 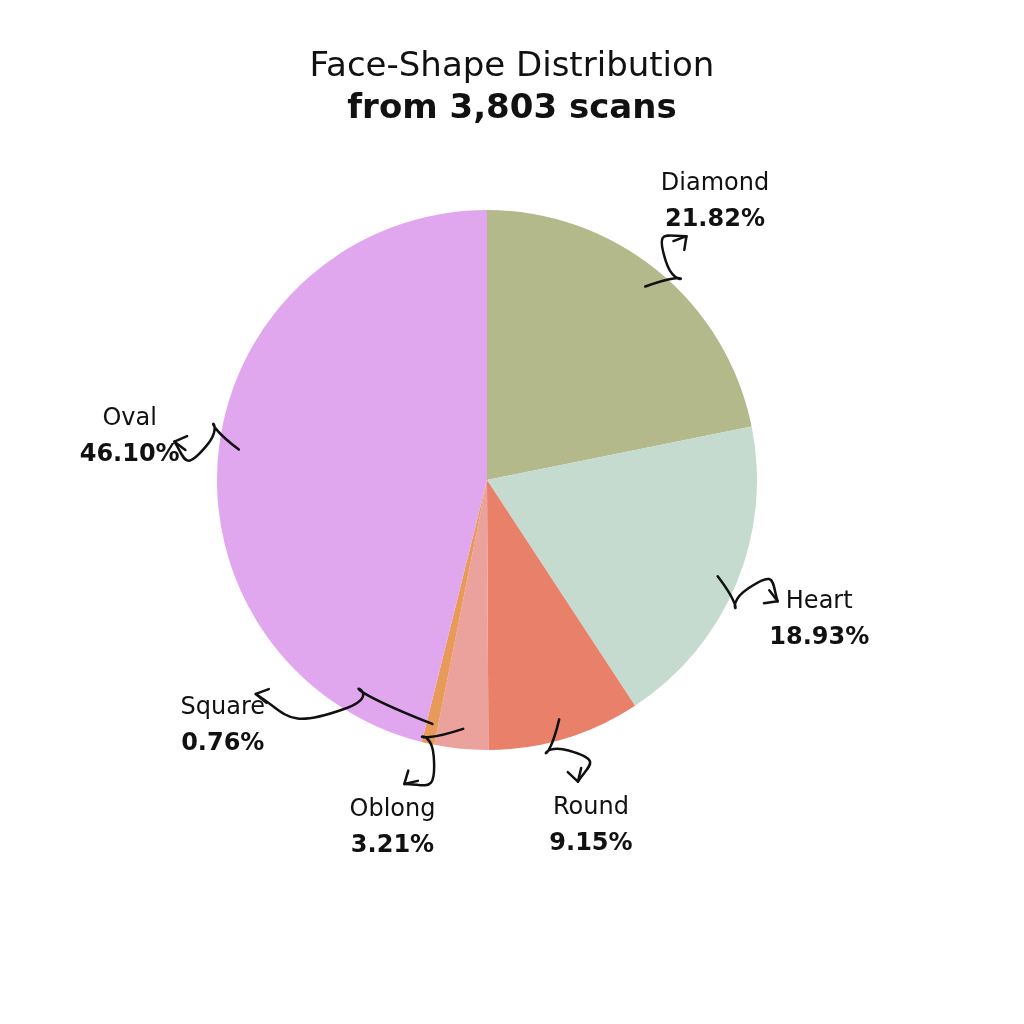 I want to click on data-label: 3.21%, so click(x=392, y=844).